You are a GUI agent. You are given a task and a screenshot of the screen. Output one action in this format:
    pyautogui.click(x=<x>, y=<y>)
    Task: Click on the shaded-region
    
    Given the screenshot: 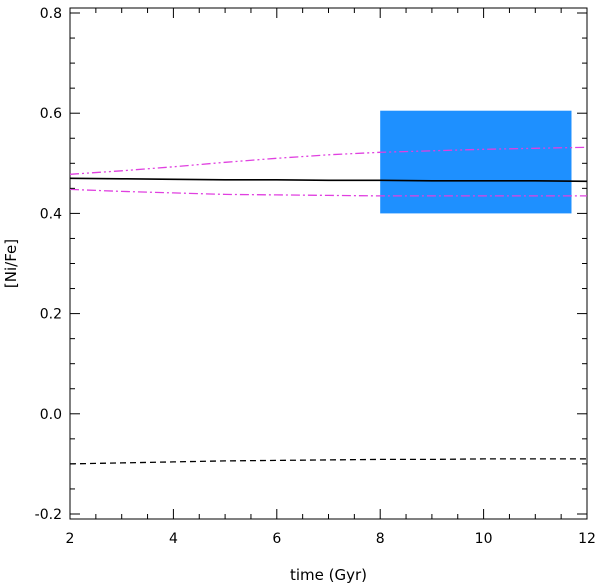 What is the action you would take?
    pyautogui.click(x=476, y=162)
    